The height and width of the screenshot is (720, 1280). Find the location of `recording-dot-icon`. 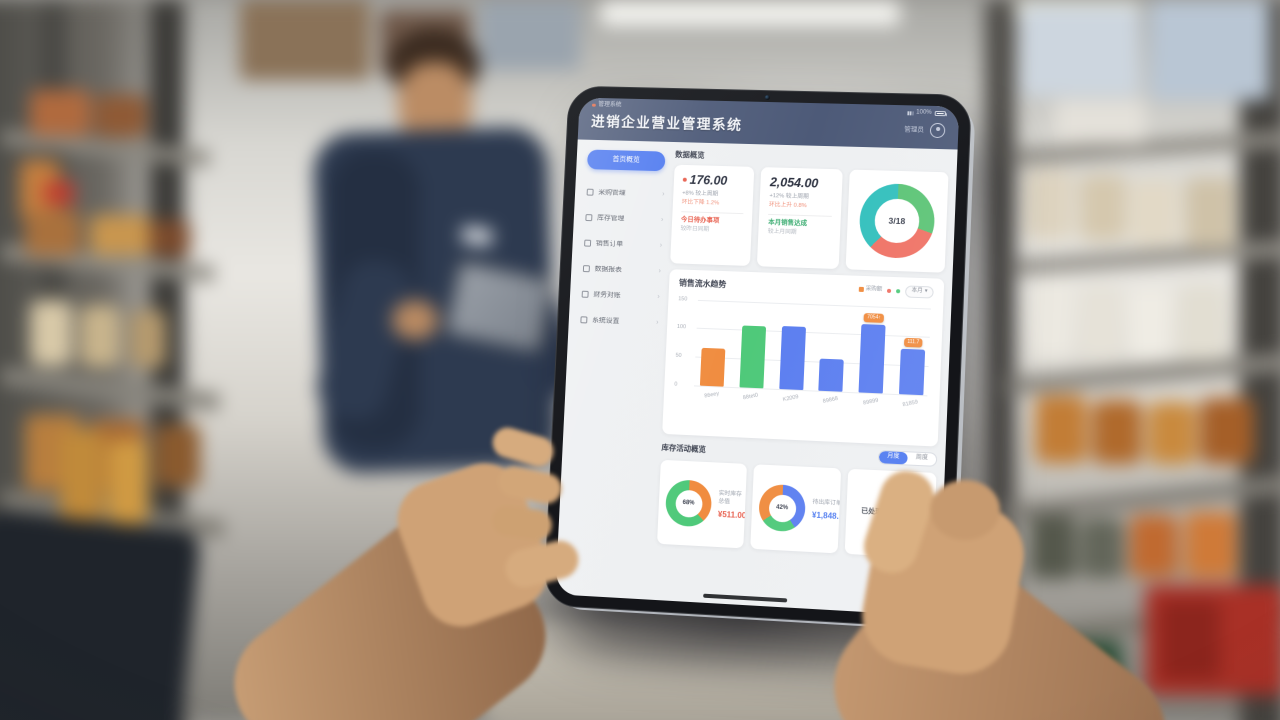

recording-dot-icon is located at coordinates (593, 105).